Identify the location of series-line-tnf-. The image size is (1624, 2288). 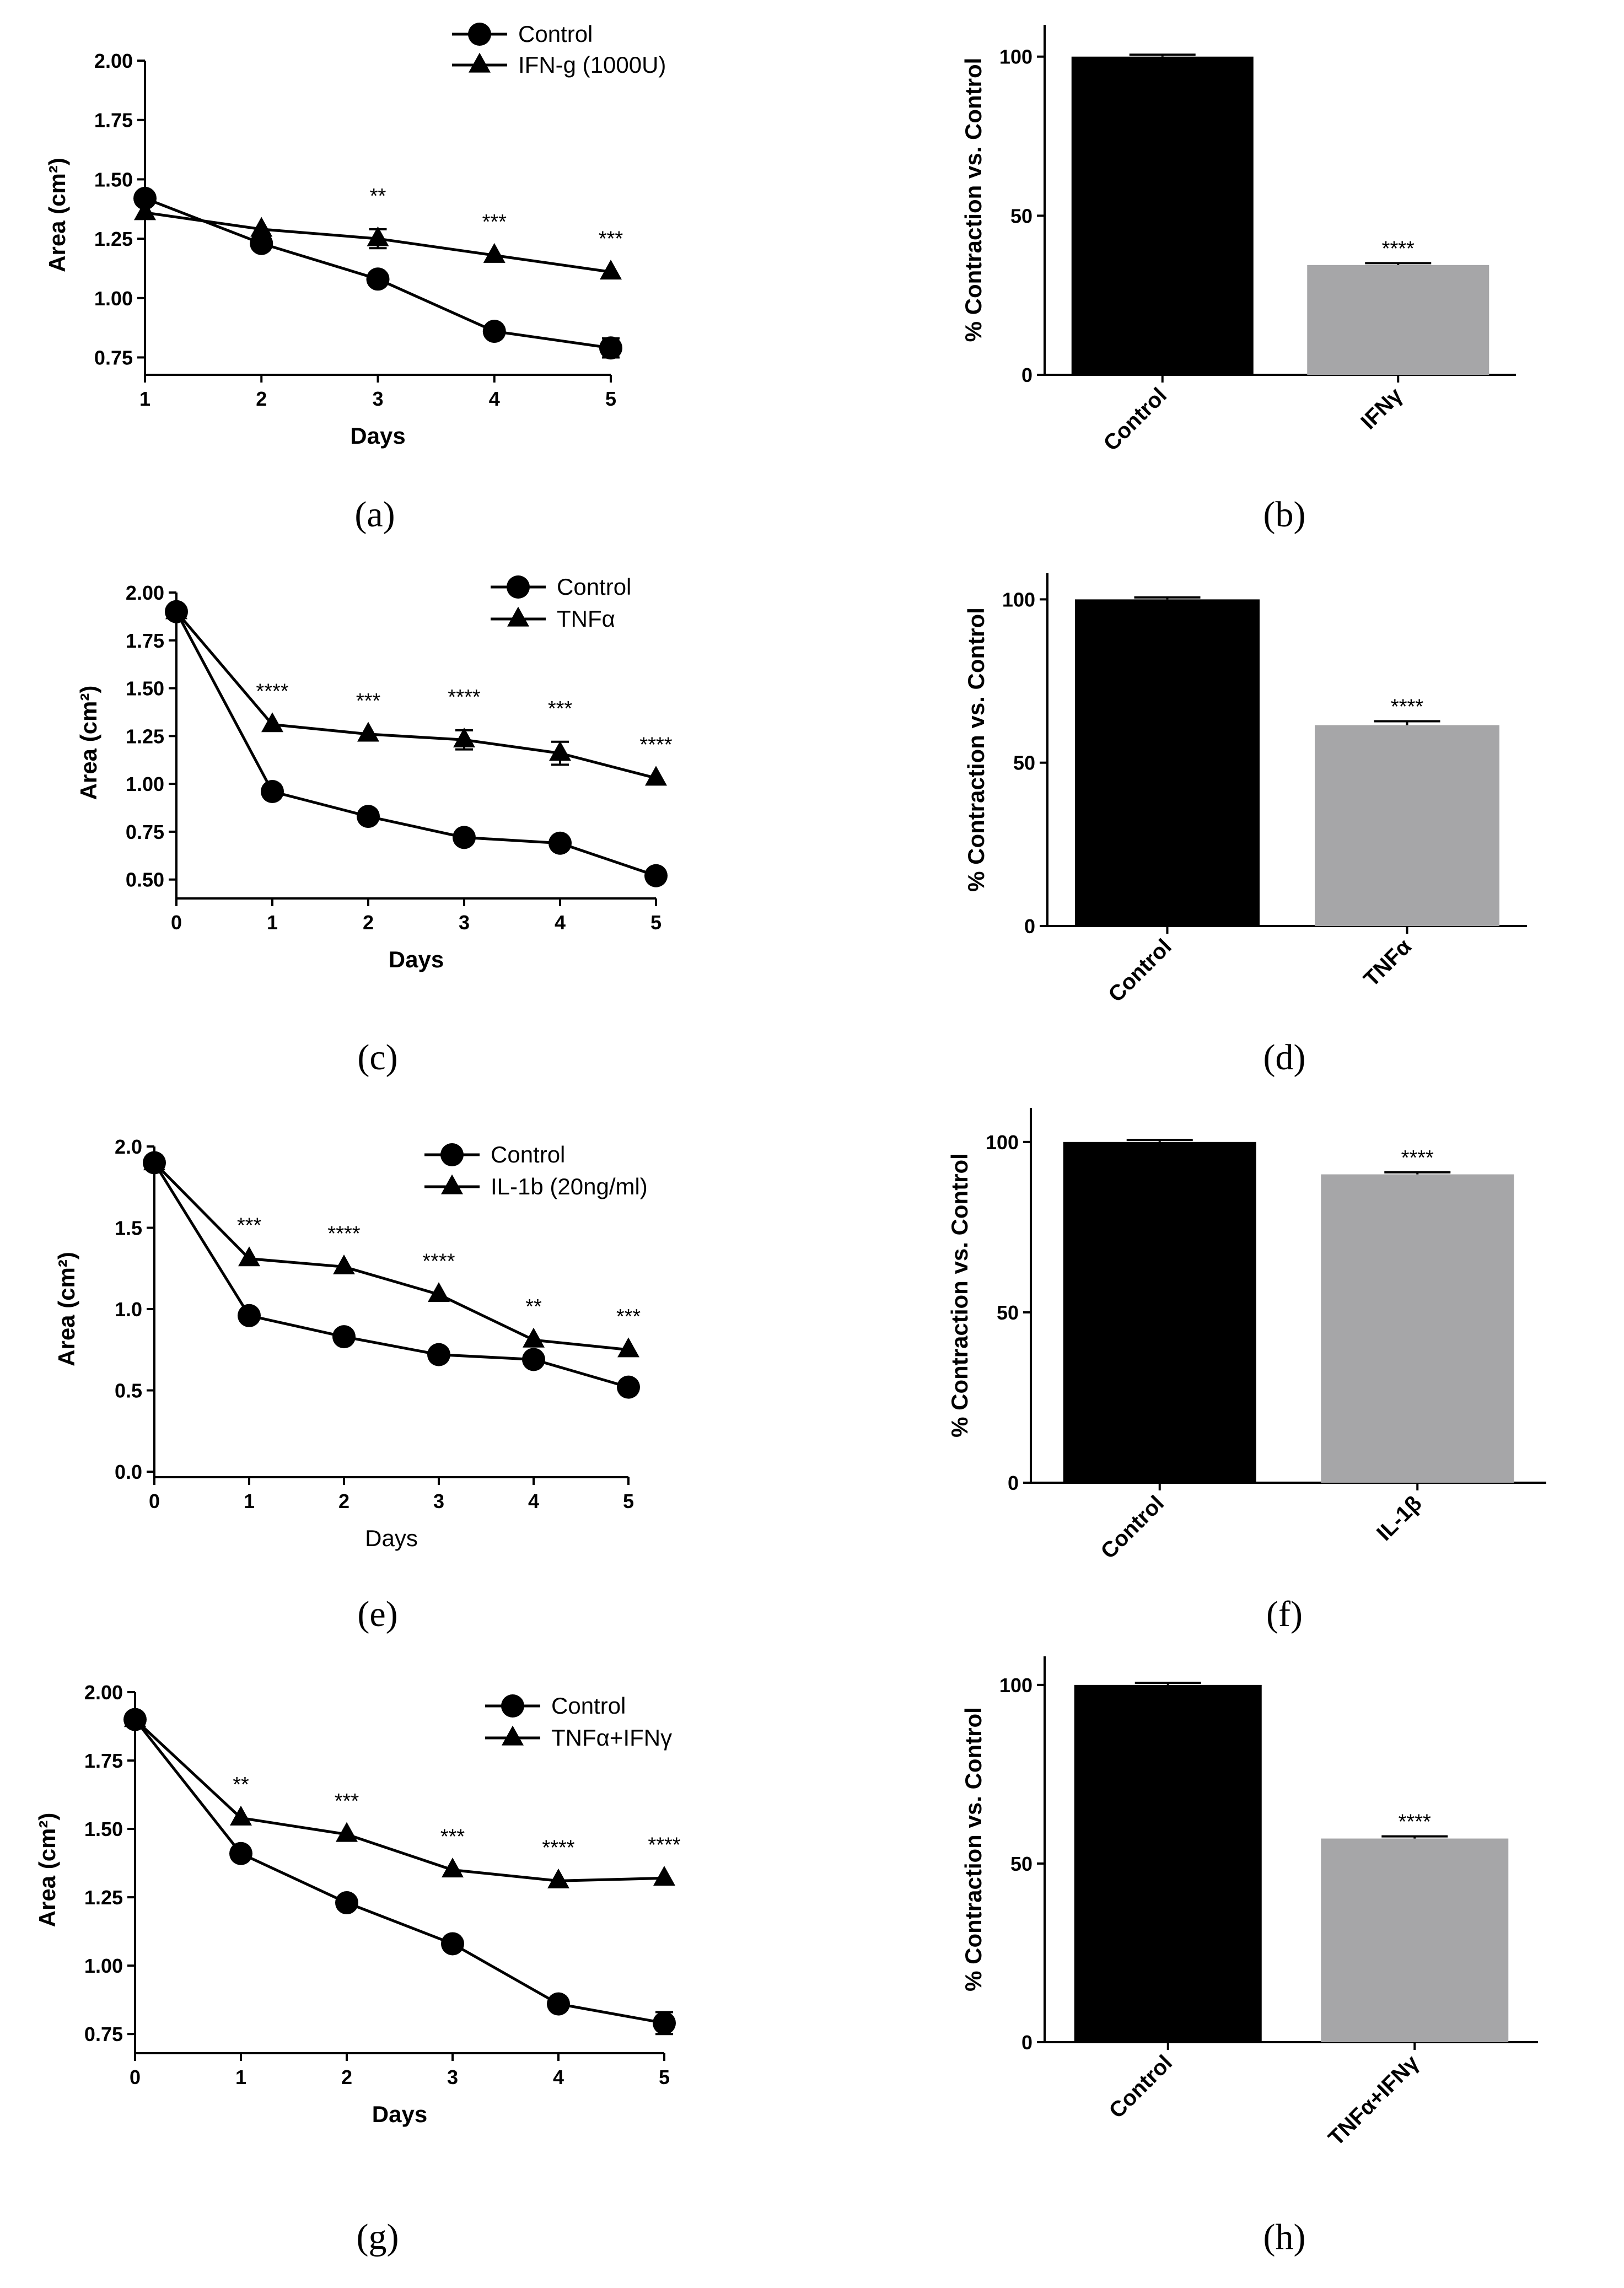
(416, 695).